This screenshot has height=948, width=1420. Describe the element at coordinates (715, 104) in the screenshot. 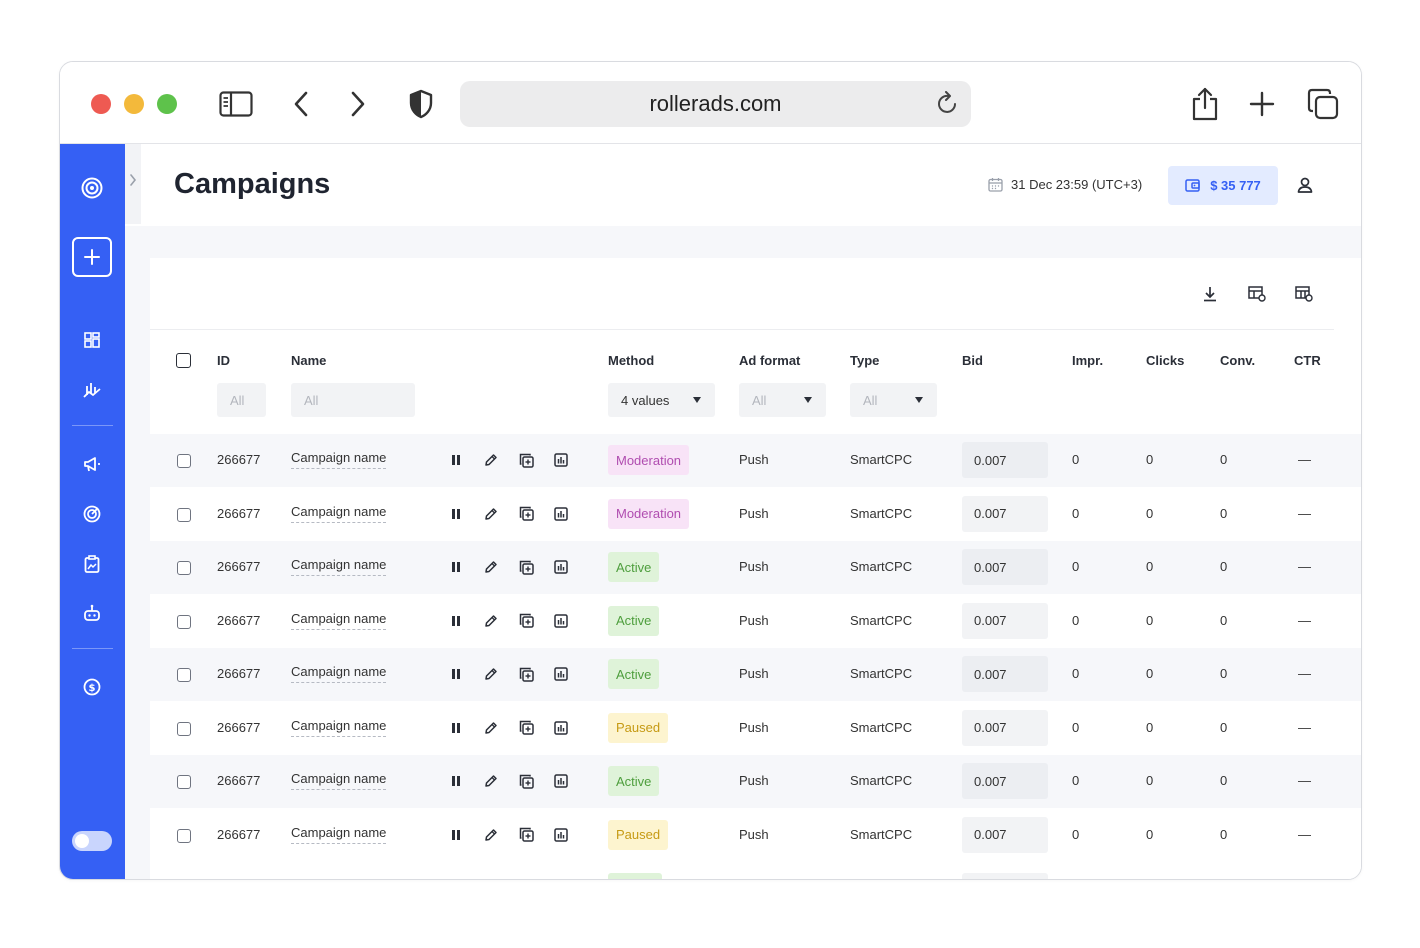

I see `address-bar: rollerads.com` at that location.